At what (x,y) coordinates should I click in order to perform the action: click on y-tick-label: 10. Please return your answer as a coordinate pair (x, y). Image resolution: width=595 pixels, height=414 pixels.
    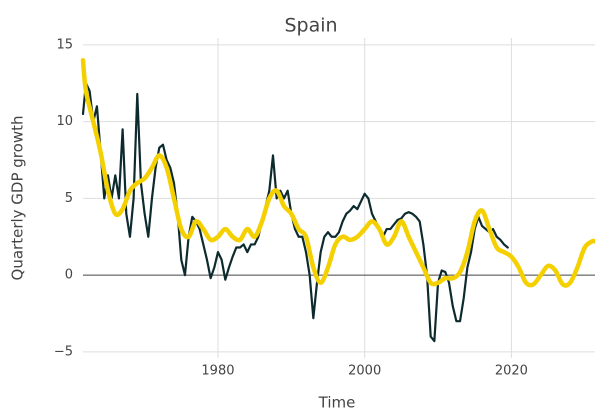
    Looking at the image, I should click on (64, 121).